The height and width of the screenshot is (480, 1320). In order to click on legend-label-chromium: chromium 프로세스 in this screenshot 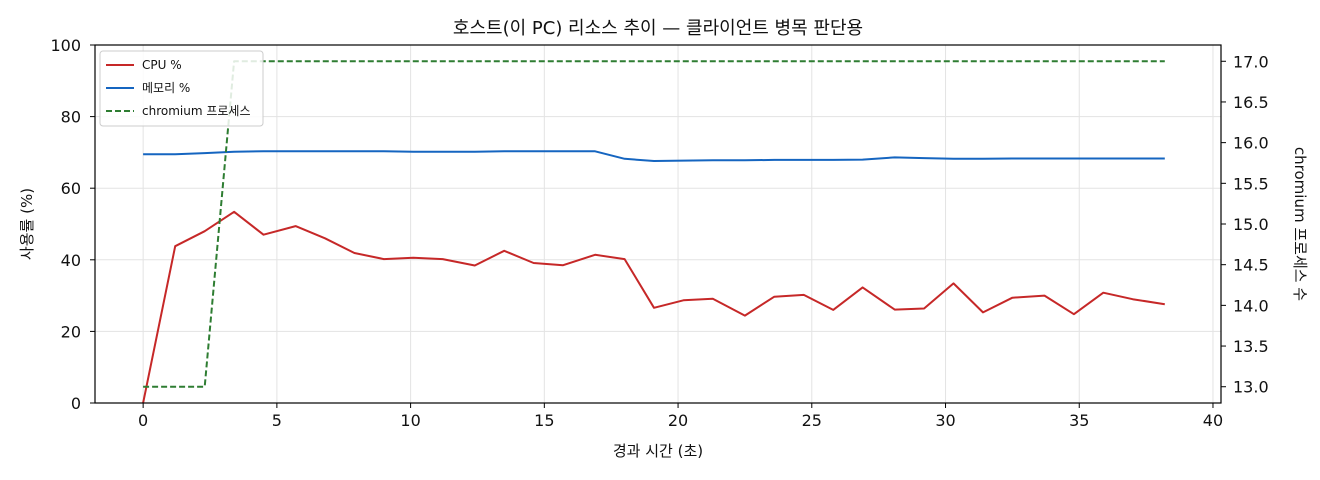, I will do `click(196, 111)`.